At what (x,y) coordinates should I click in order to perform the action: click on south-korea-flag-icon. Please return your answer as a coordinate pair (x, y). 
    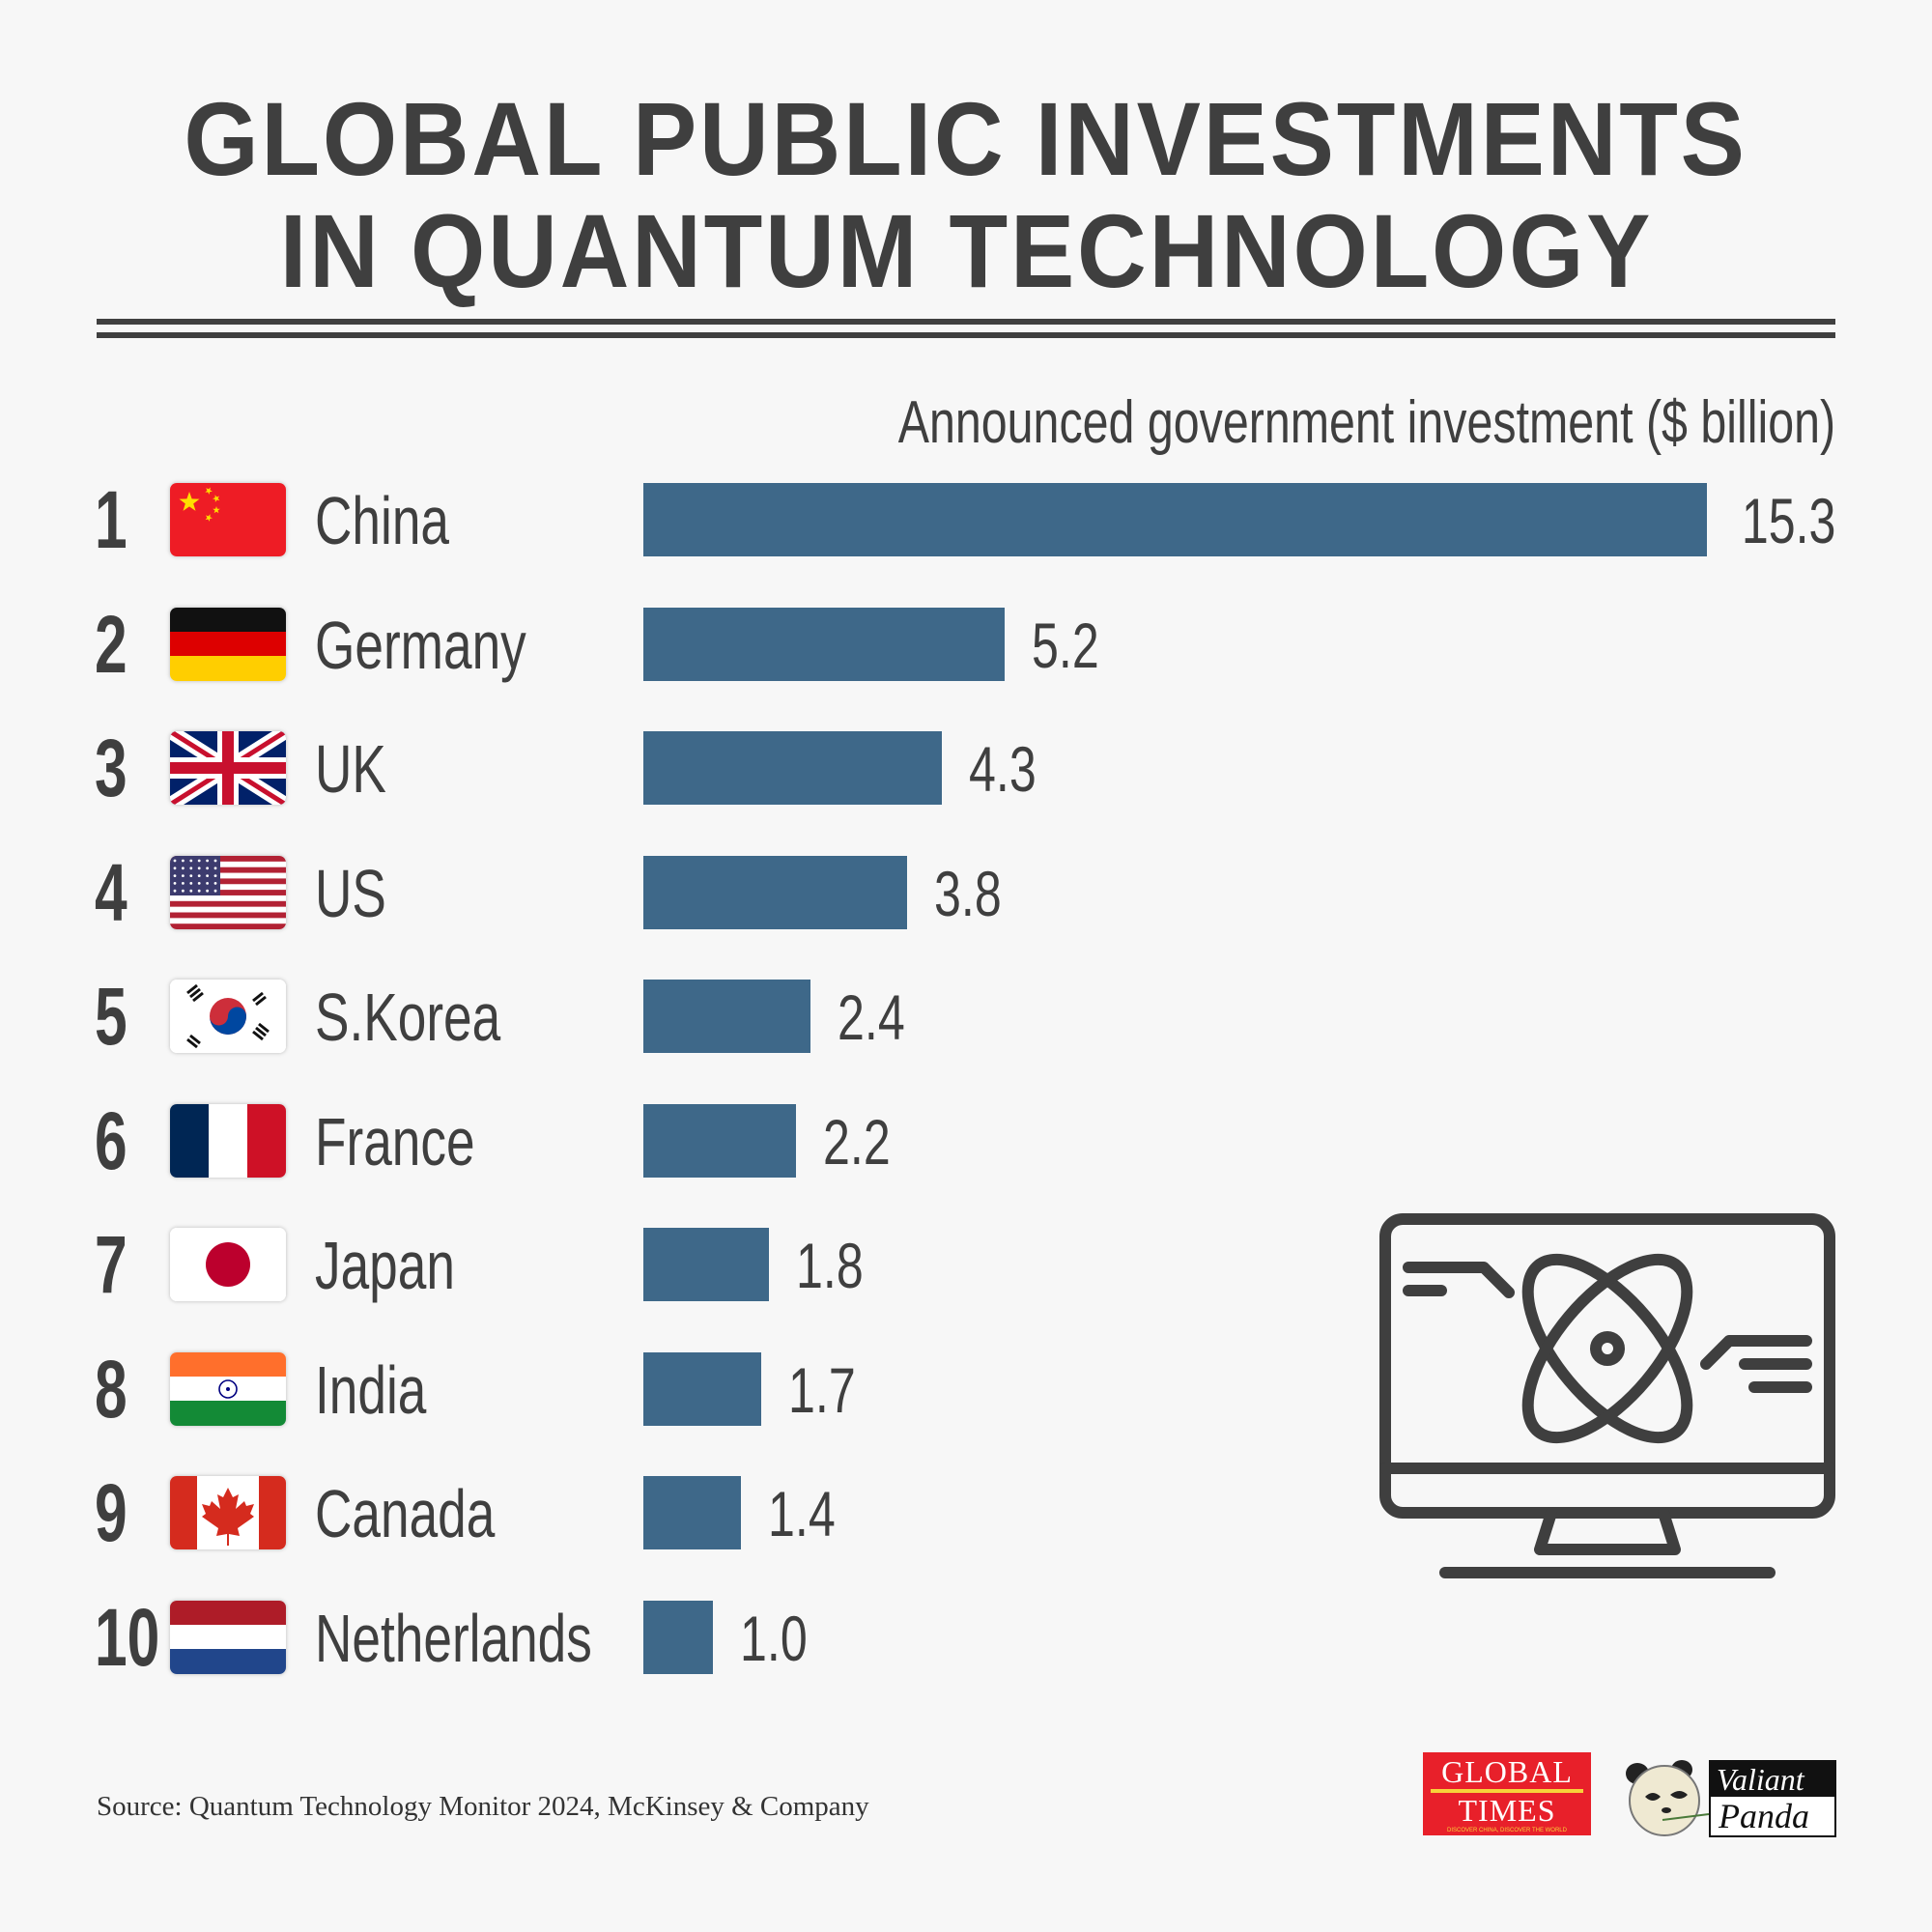
    Looking at the image, I should click on (228, 1016).